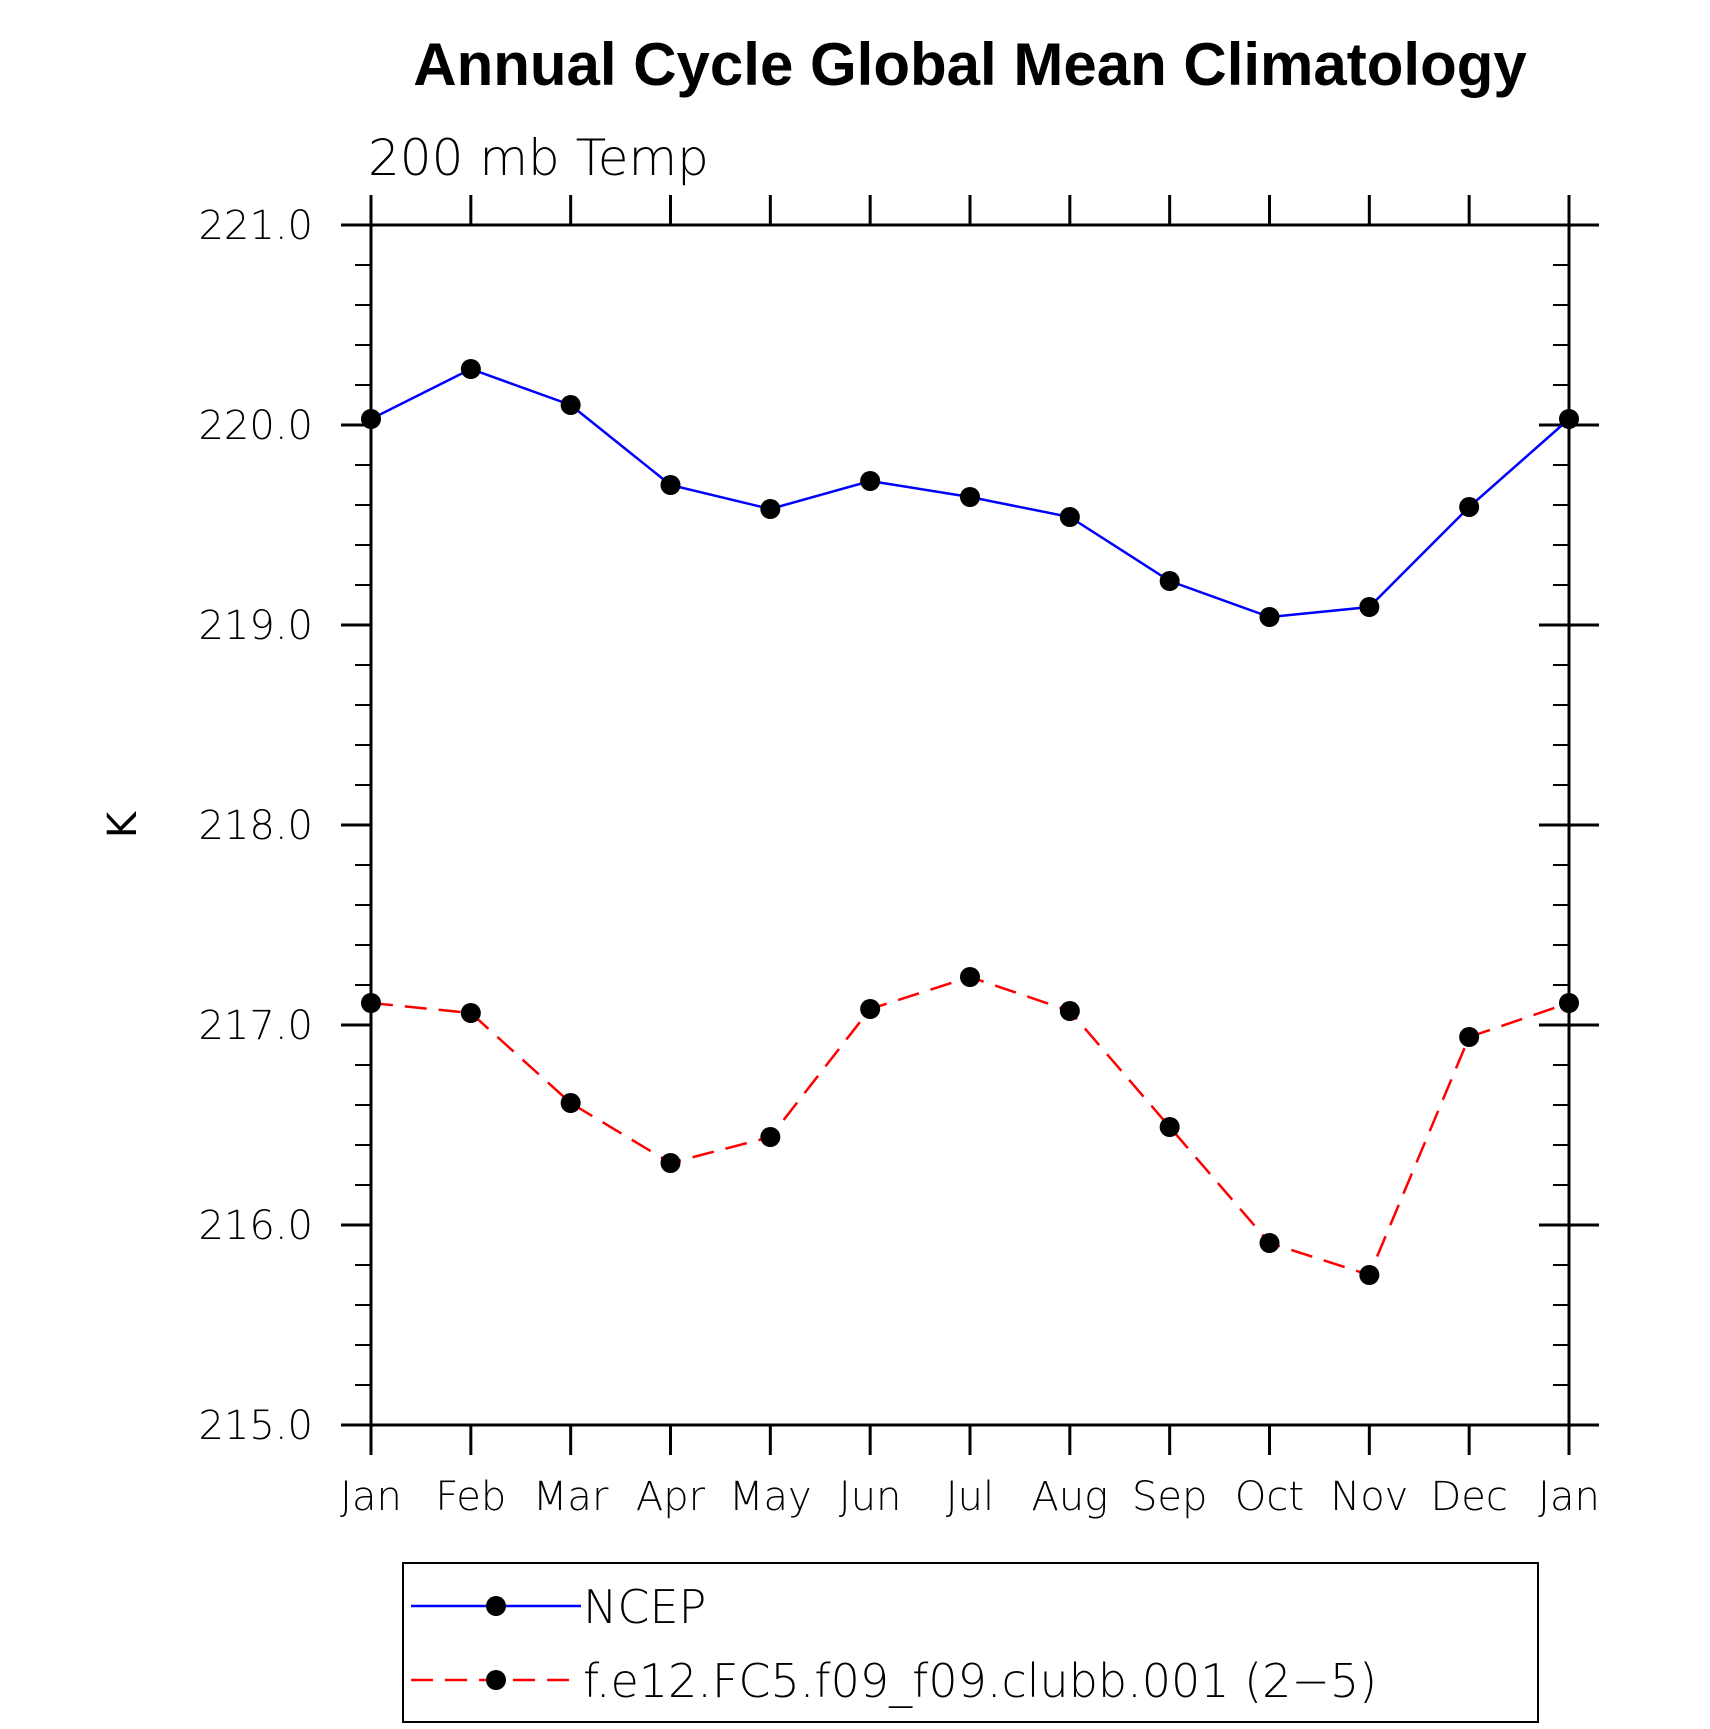 This screenshot has width=1710, height=1729. I want to click on legend-swatch-model-marker, so click(496, 1680).